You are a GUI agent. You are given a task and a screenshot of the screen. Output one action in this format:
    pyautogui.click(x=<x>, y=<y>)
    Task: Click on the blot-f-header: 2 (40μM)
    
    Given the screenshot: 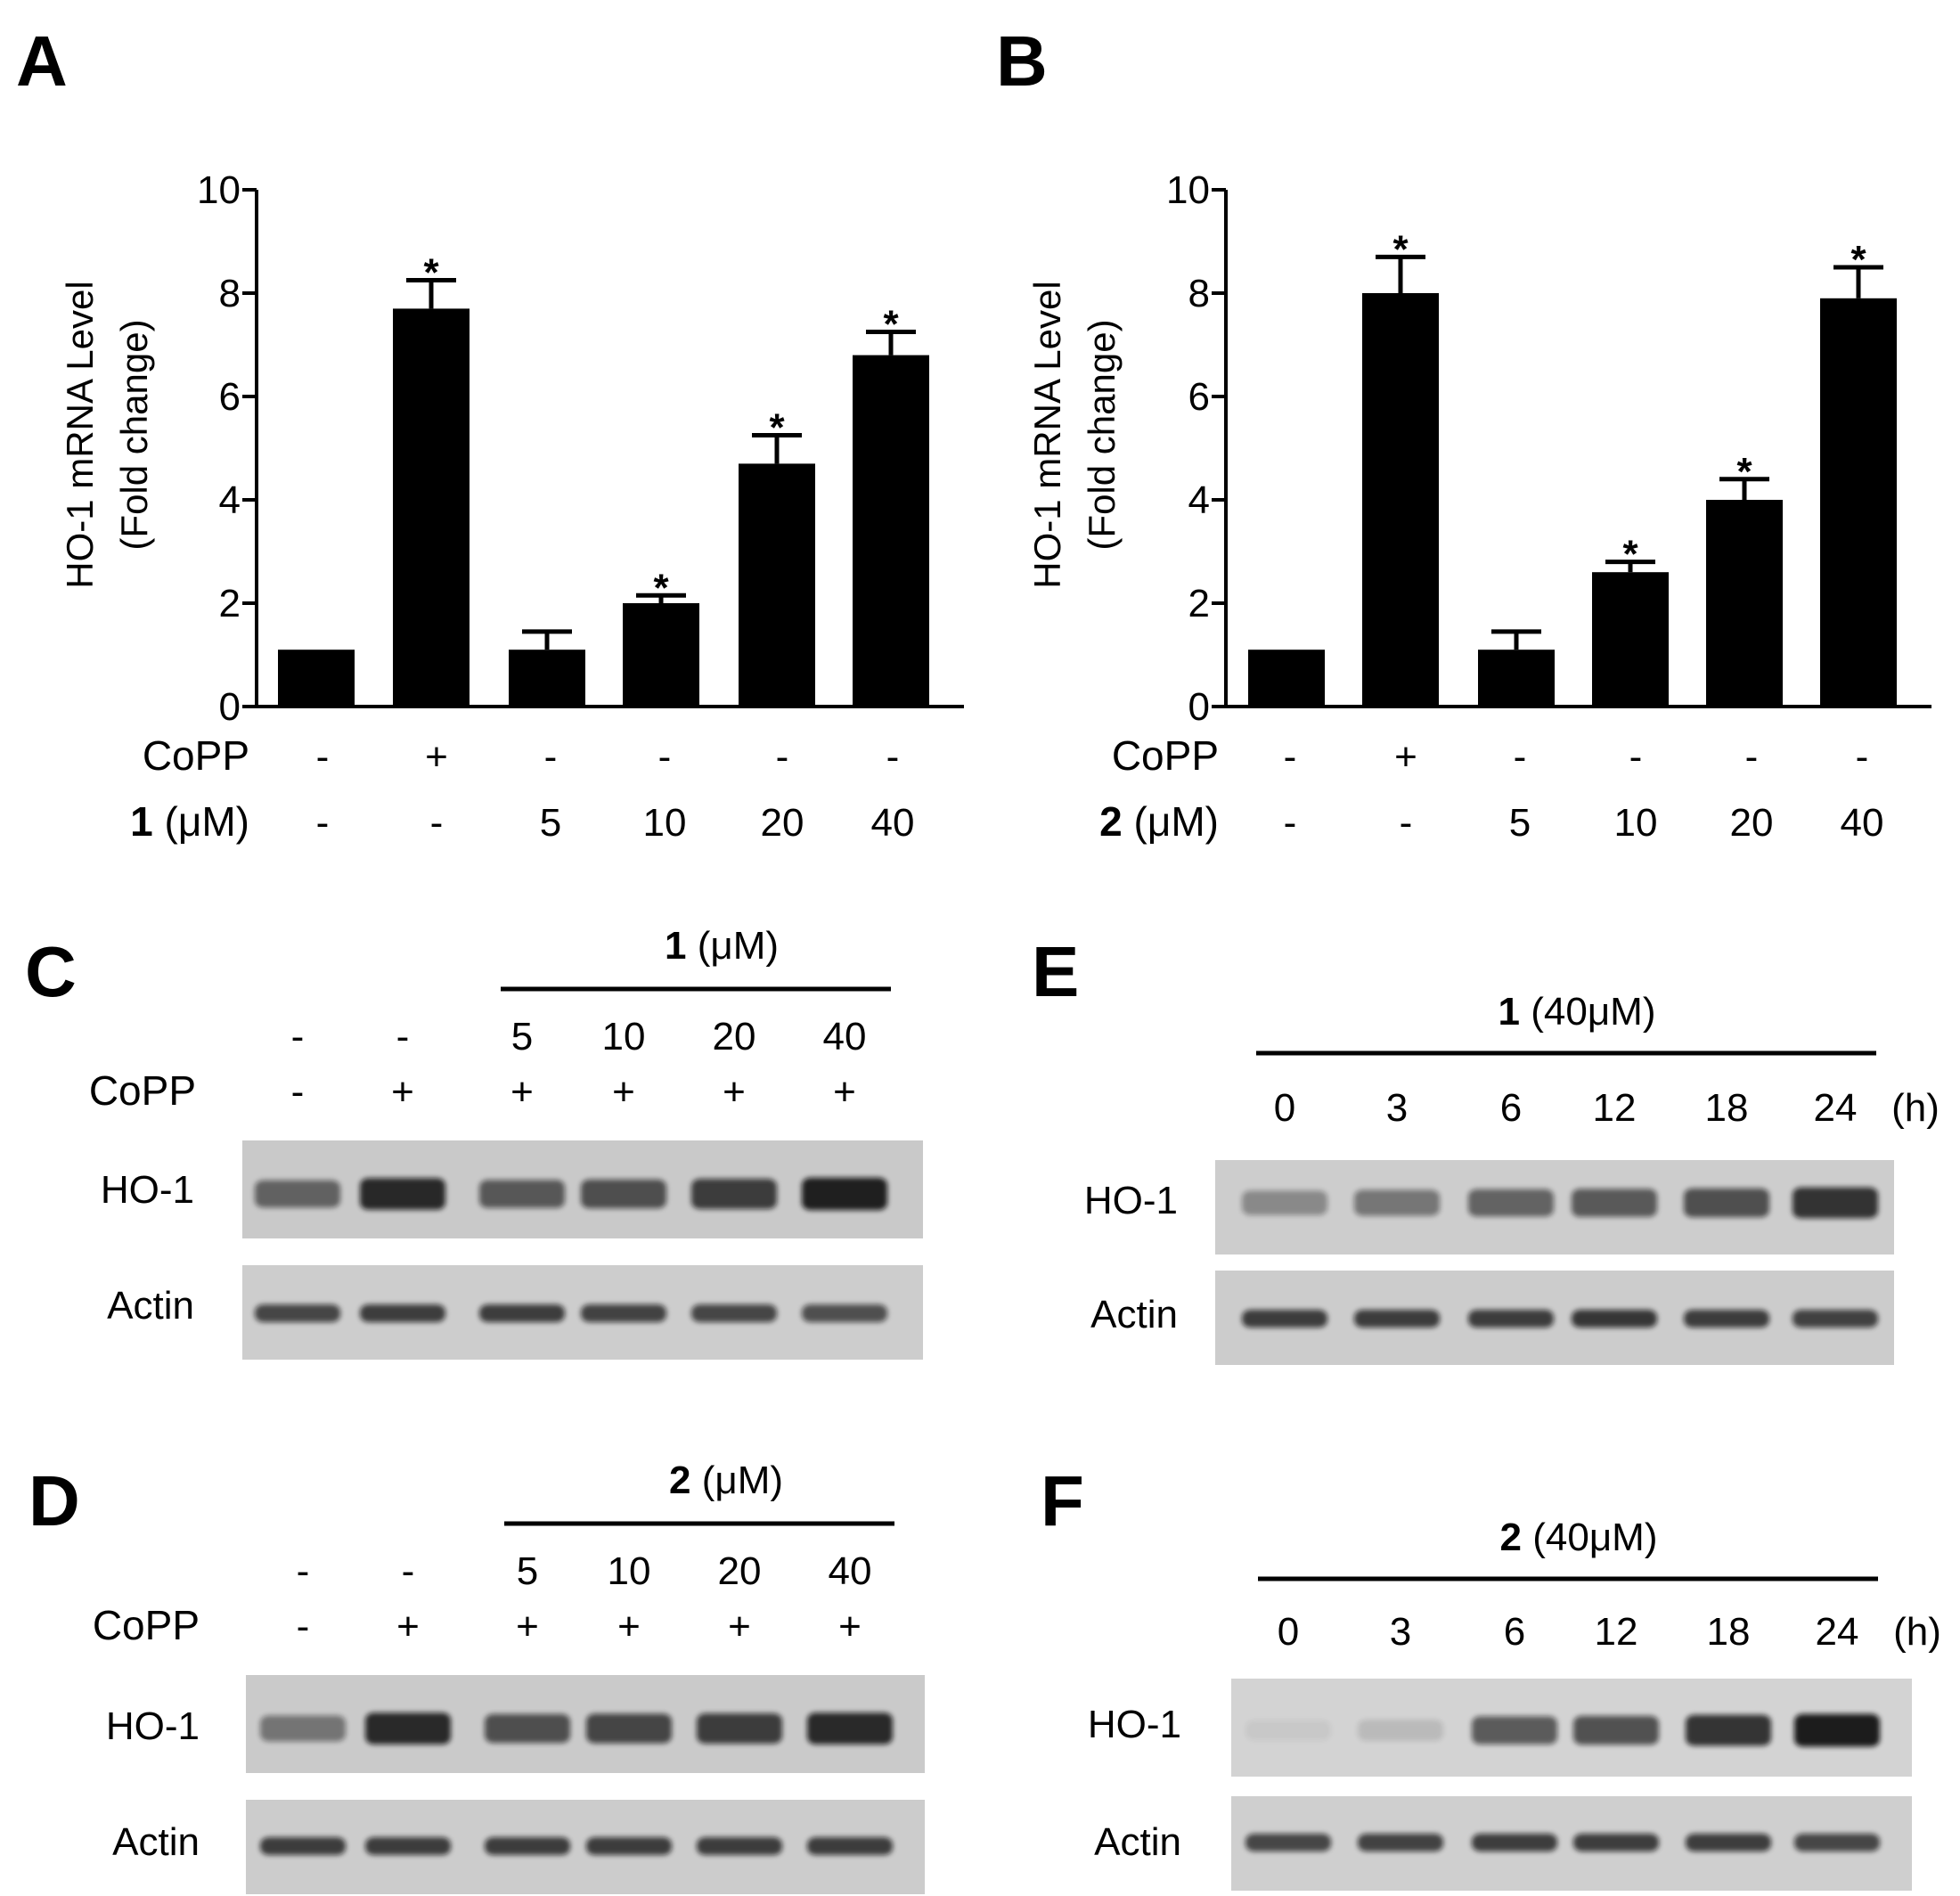 What is the action you would take?
    pyautogui.click(x=1579, y=1537)
    